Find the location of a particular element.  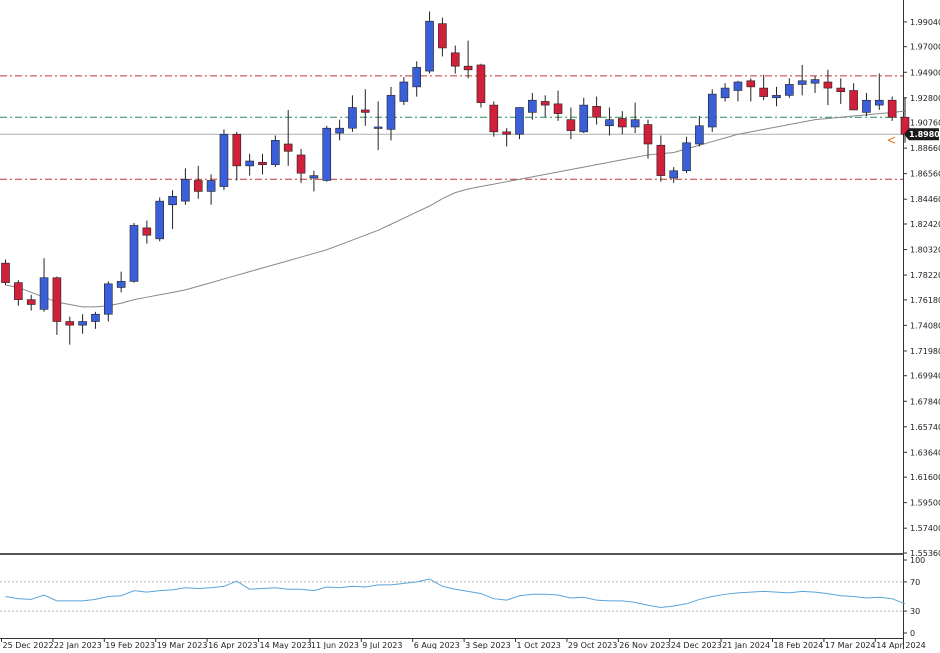

oscillator-tick-label: 100 is located at coordinates (917, 560).